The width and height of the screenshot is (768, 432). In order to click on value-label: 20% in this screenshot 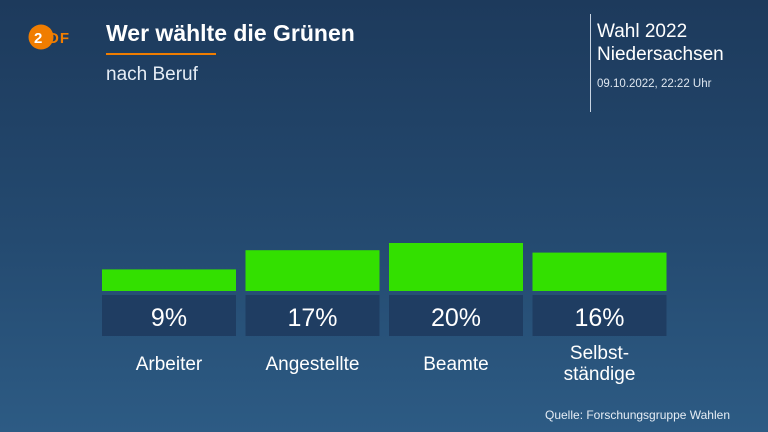, I will do `click(456, 318)`.